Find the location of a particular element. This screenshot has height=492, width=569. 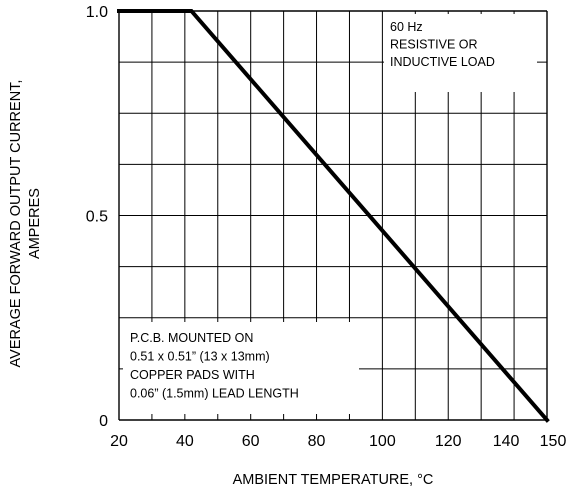

annotation-text: COPPER PADS WITH is located at coordinates (192, 375).